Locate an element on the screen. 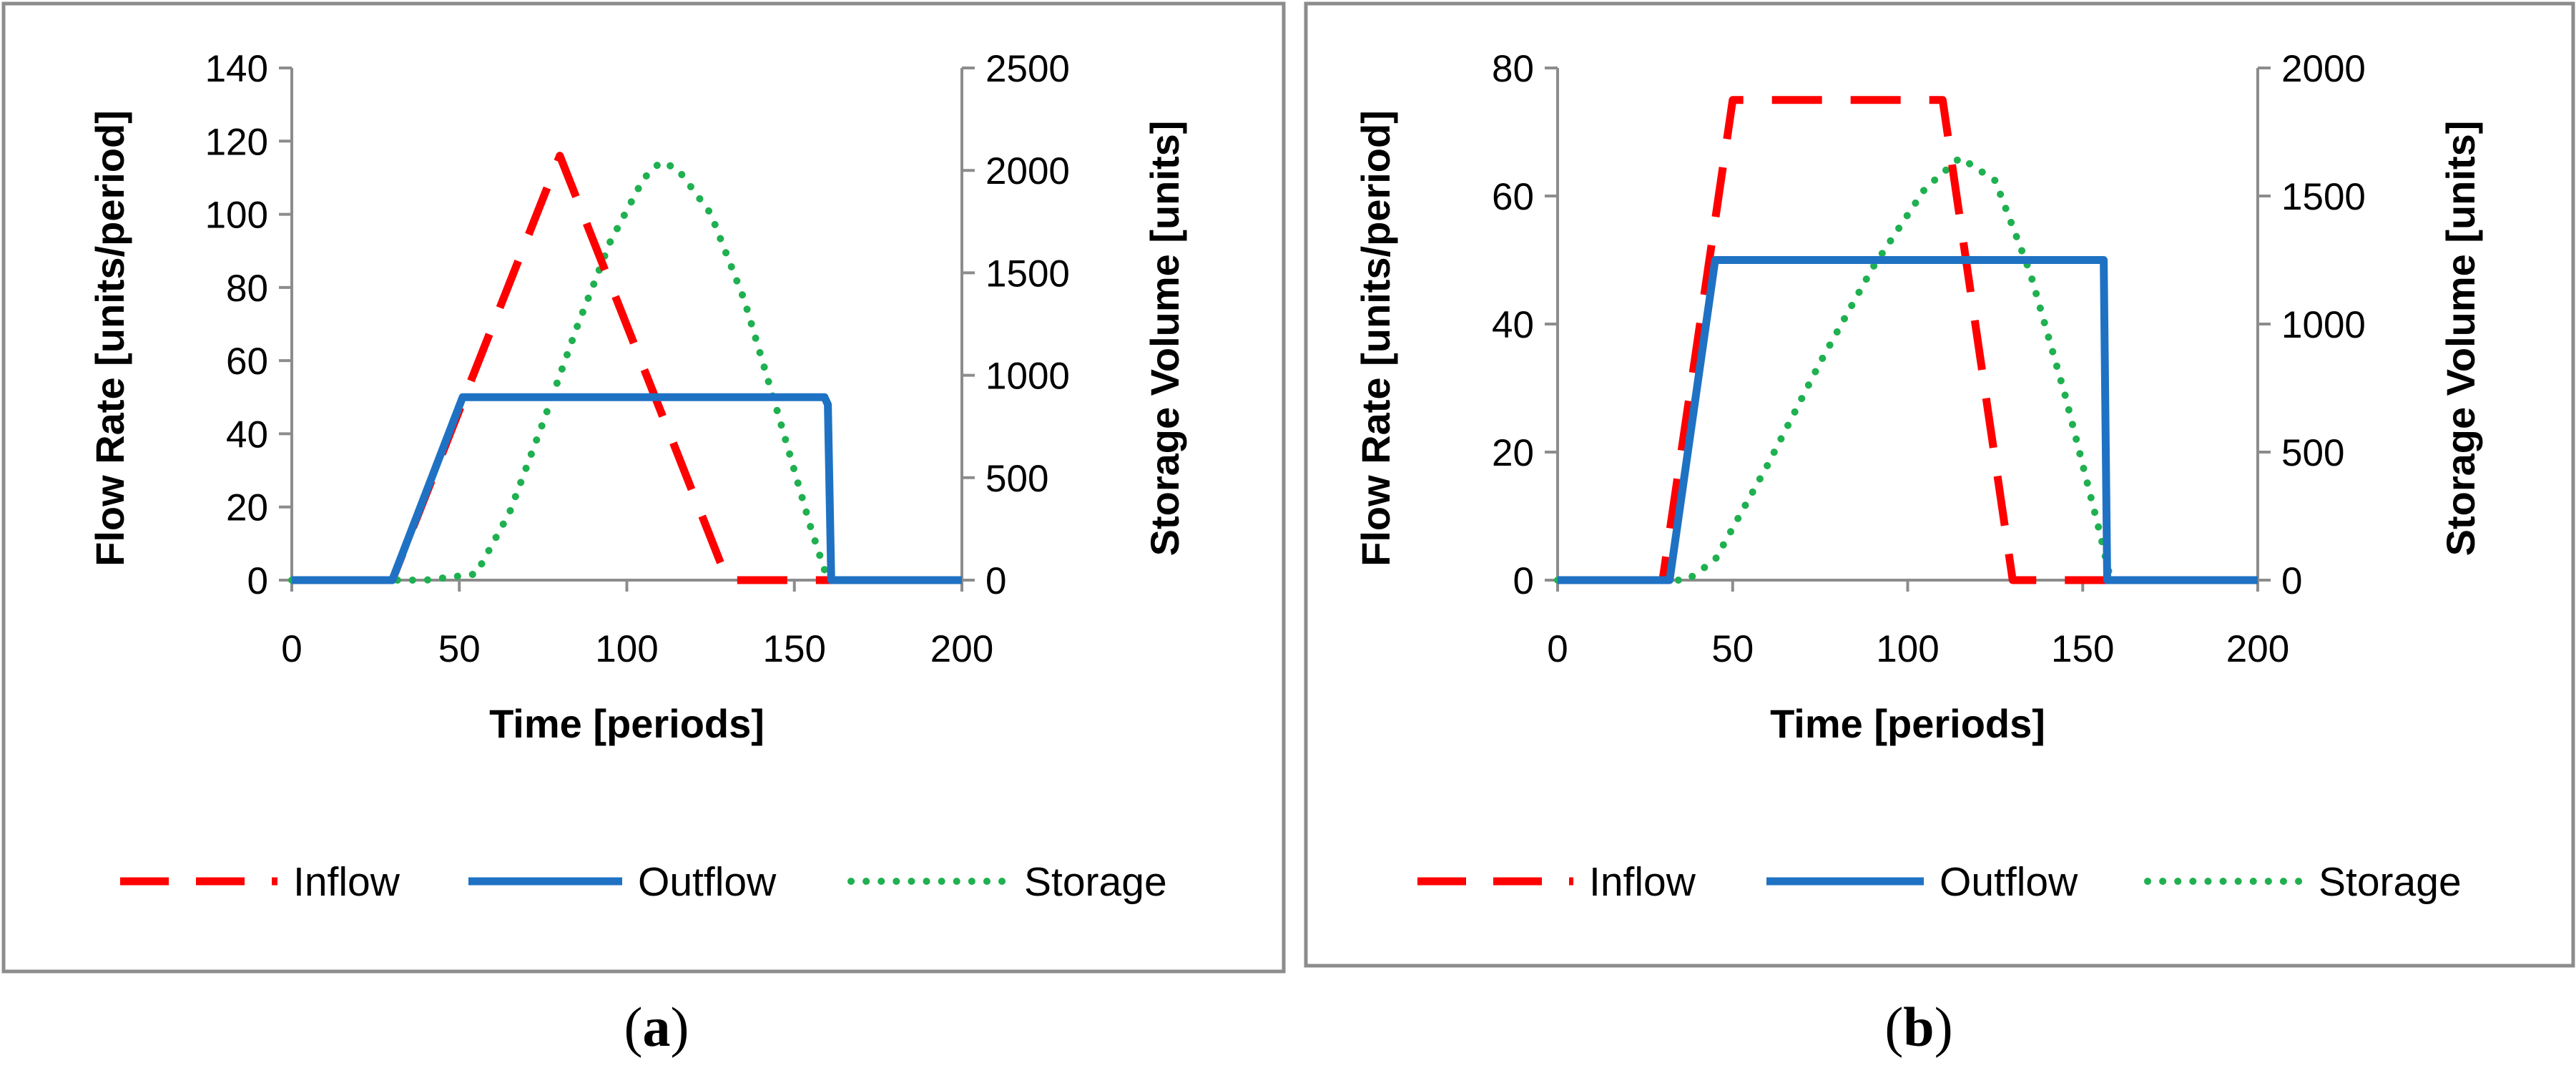 This screenshot has width=2576, height=1073. y-tick-label: 140 is located at coordinates (237, 69).